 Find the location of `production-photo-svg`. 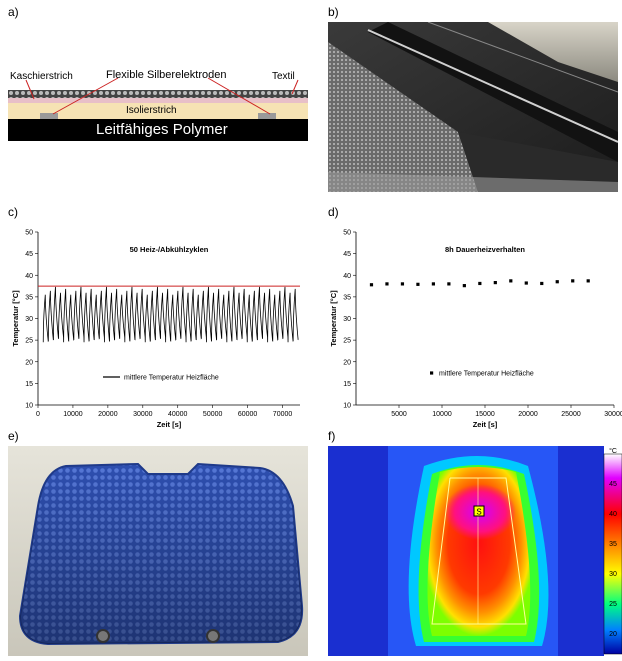

production-photo-svg is located at coordinates (473, 106).